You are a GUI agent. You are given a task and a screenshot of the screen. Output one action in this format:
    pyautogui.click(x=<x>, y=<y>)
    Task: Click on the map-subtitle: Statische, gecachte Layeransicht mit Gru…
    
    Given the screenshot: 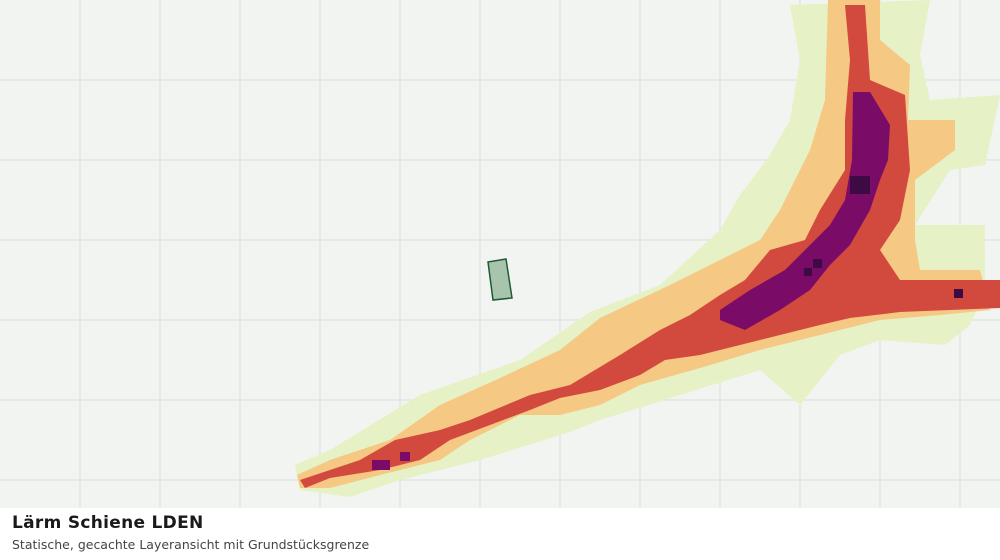 What is the action you would take?
    pyautogui.click(x=191, y=544)
    